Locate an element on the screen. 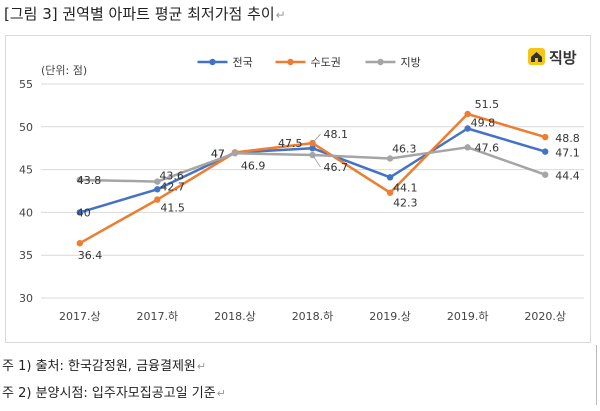  data-label: 48.8 is located at coordinates (567, 138).